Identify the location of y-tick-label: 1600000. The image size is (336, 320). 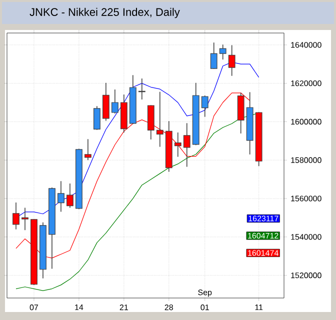
(306, 121).